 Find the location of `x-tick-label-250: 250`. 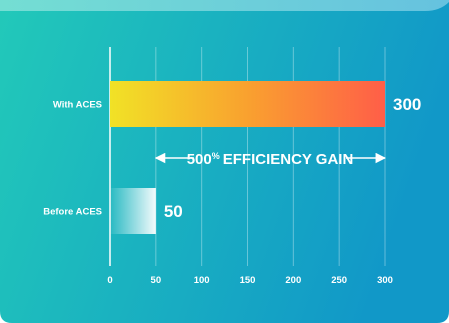

x-tick-label-250: 250 is located at coordinates (339, 280).